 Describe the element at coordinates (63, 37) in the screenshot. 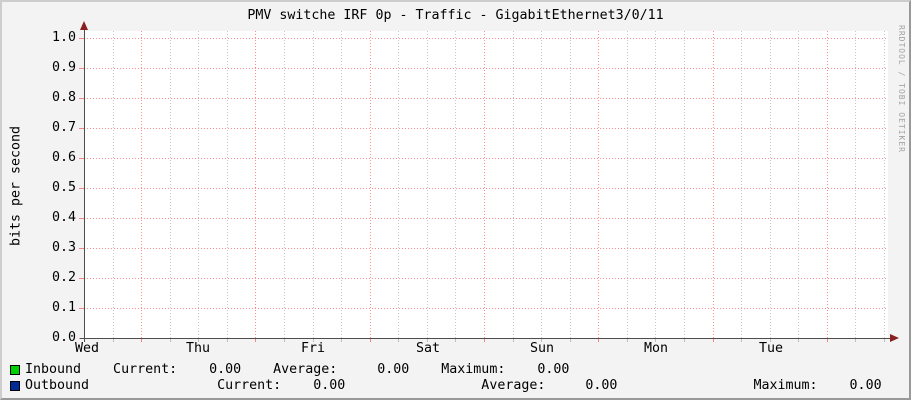

I see `y-tick-label: 1.0` at that location.